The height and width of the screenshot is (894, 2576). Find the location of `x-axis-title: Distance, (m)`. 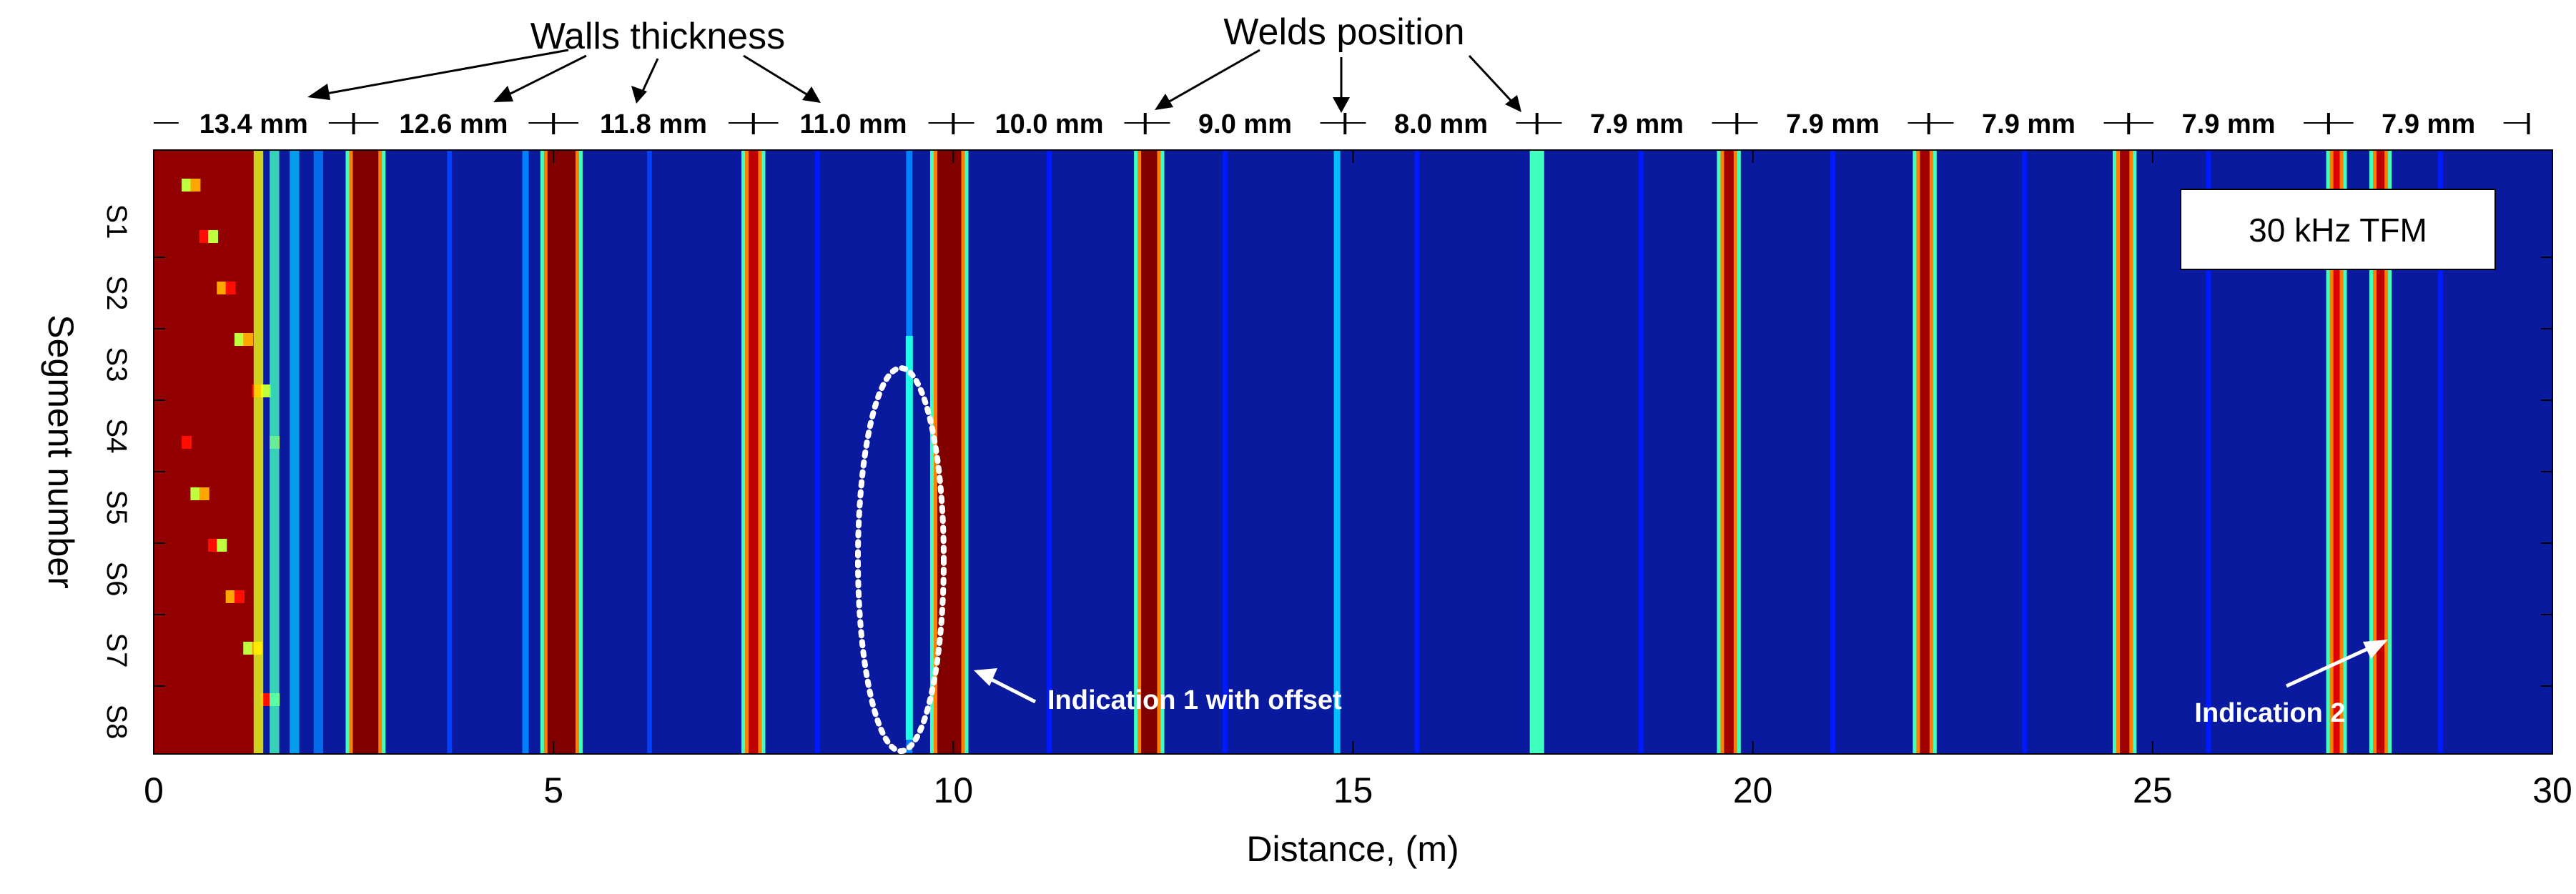

x-axis-title: Distance, (m) is located at coordinates (1352, 849).